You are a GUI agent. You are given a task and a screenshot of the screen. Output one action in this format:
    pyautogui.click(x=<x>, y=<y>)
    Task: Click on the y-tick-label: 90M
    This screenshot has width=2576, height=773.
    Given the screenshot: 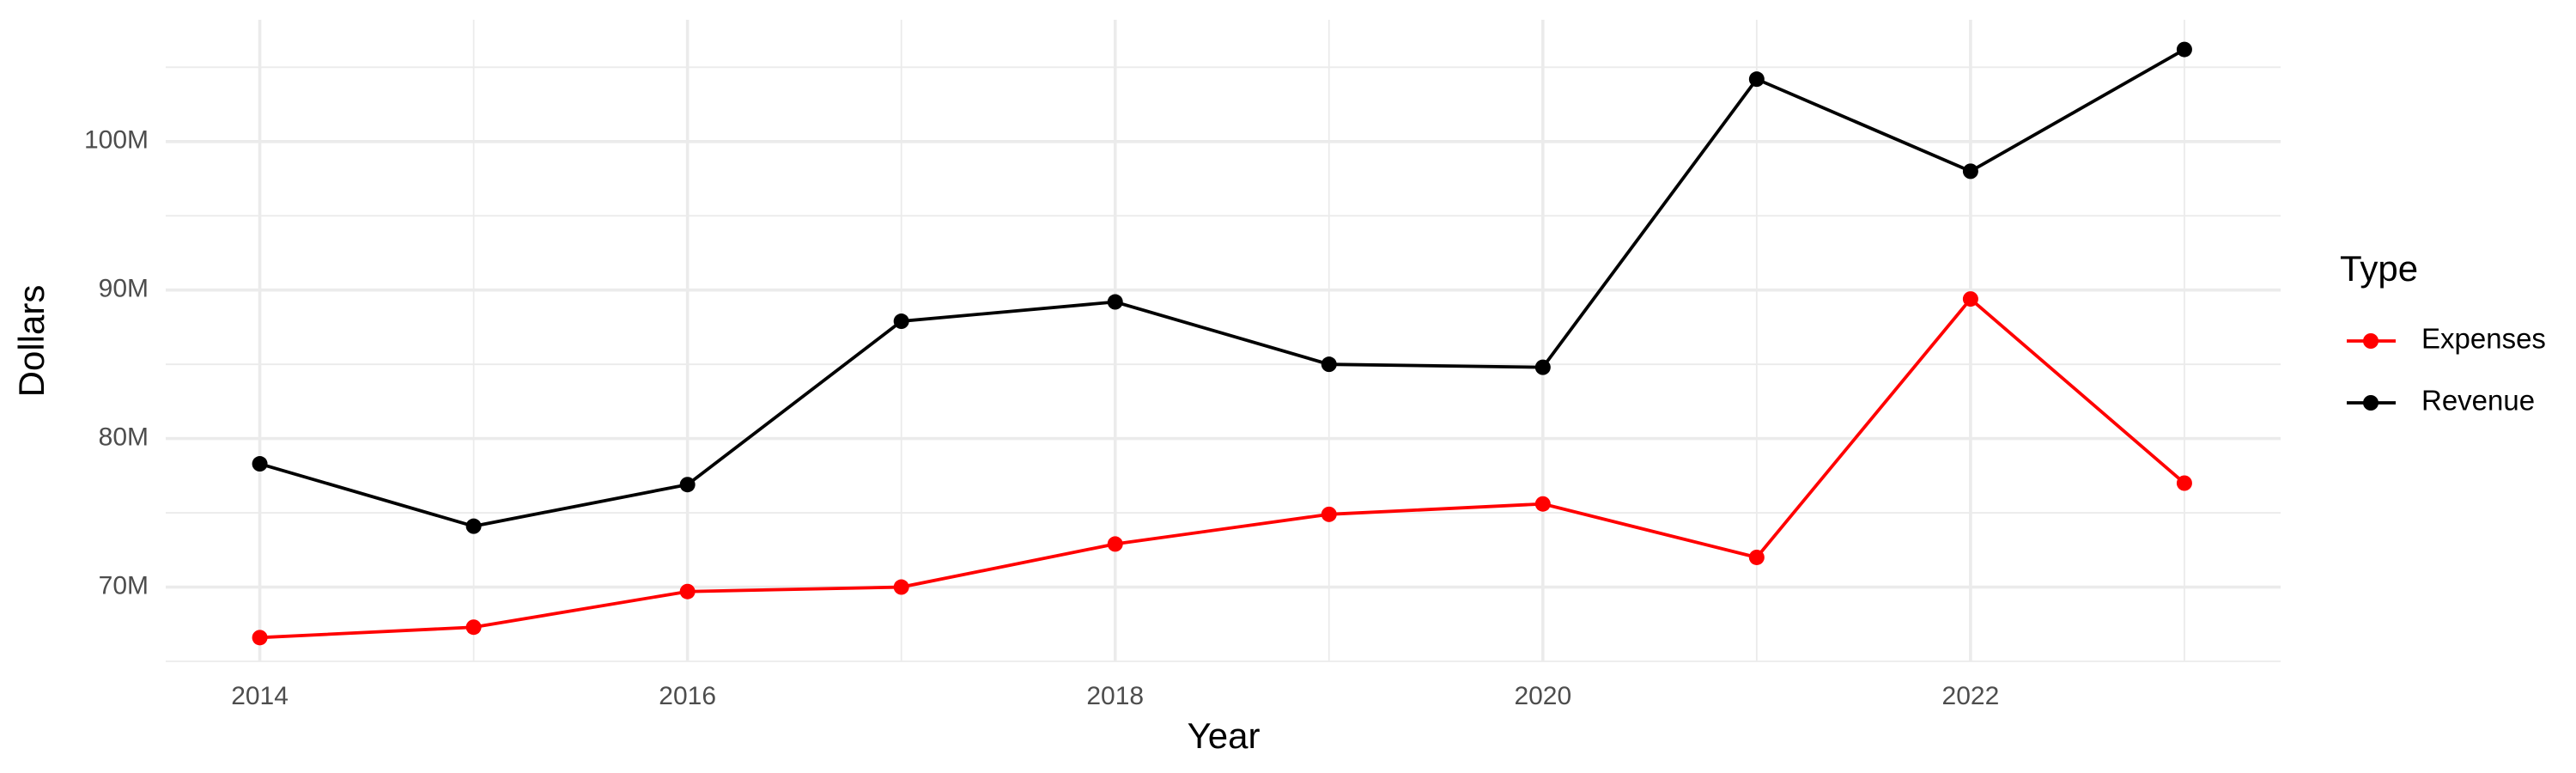 What is the action you would take?
    pyautogui.click(x=124, y=289)
    